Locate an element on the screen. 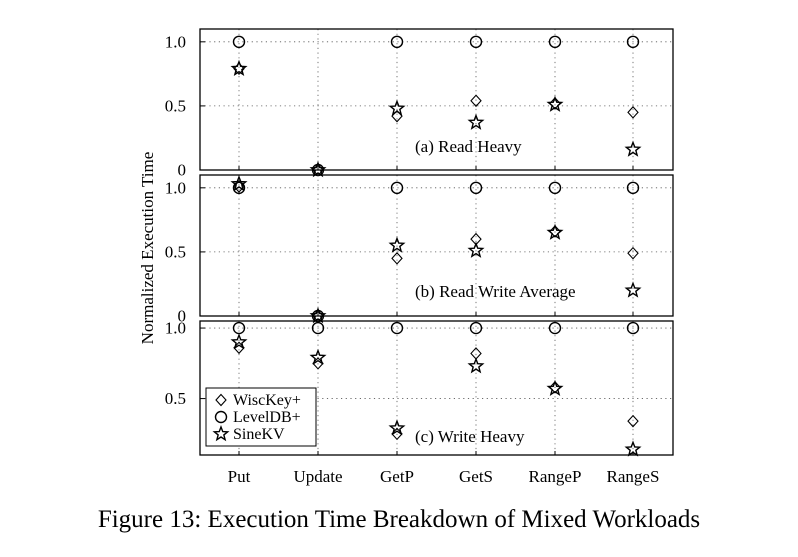 Image resolution: width=798 pixels, height=557 pixels. panel-title: (a) Read Heavy is located at coordinates (468, 146).